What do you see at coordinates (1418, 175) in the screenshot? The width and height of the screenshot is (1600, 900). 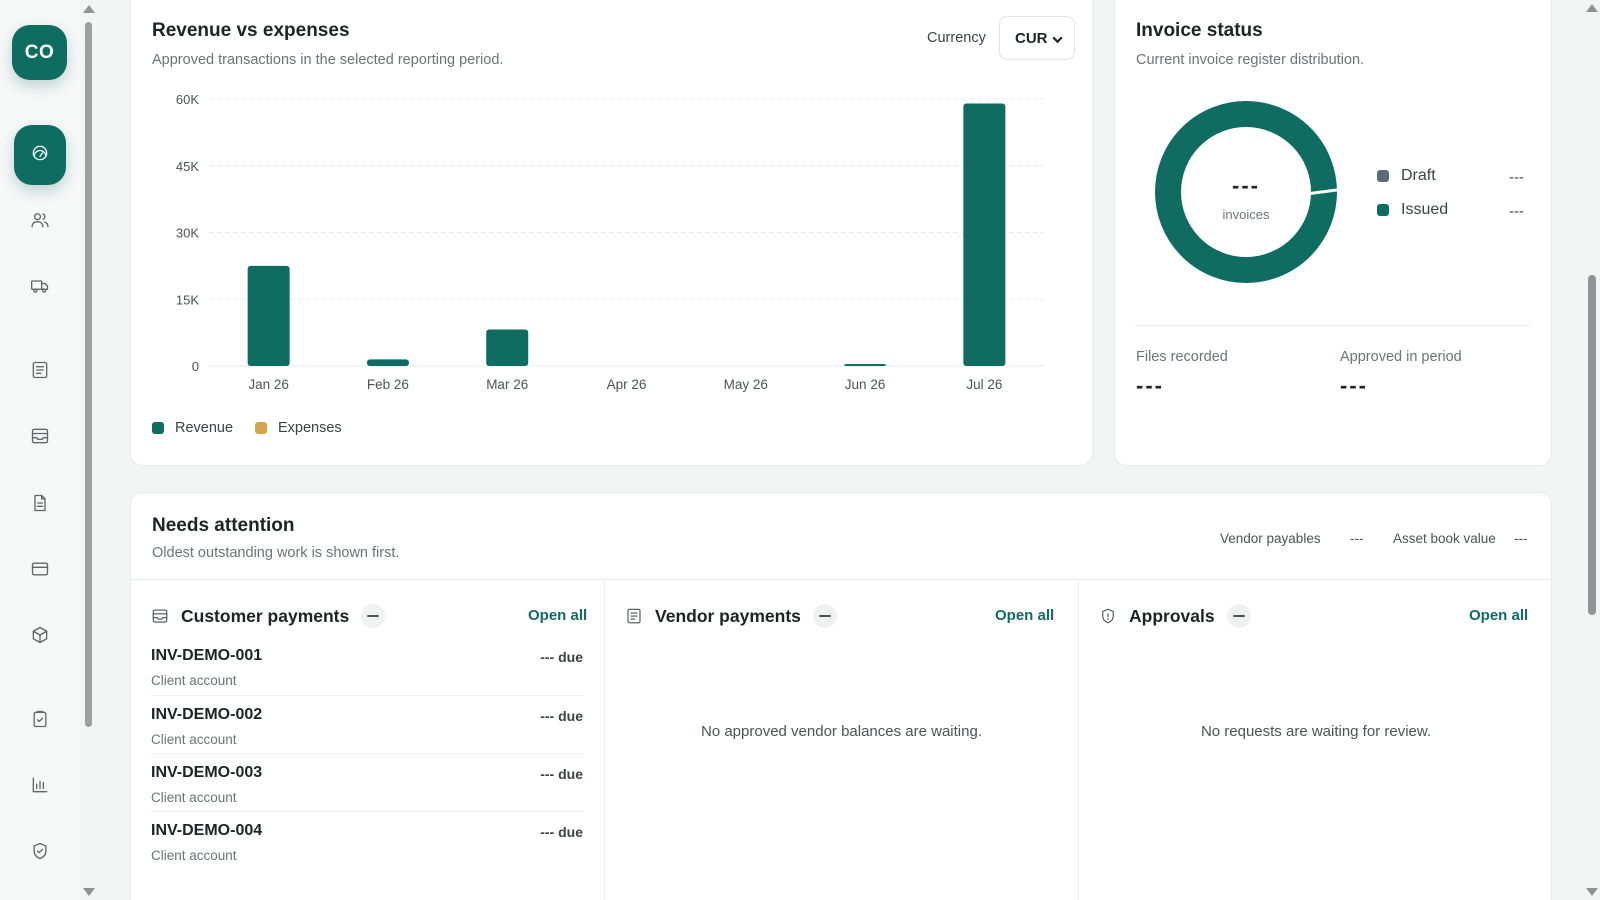 I see `legend-draft-label: Draft` at bounding box center [1418, 175].